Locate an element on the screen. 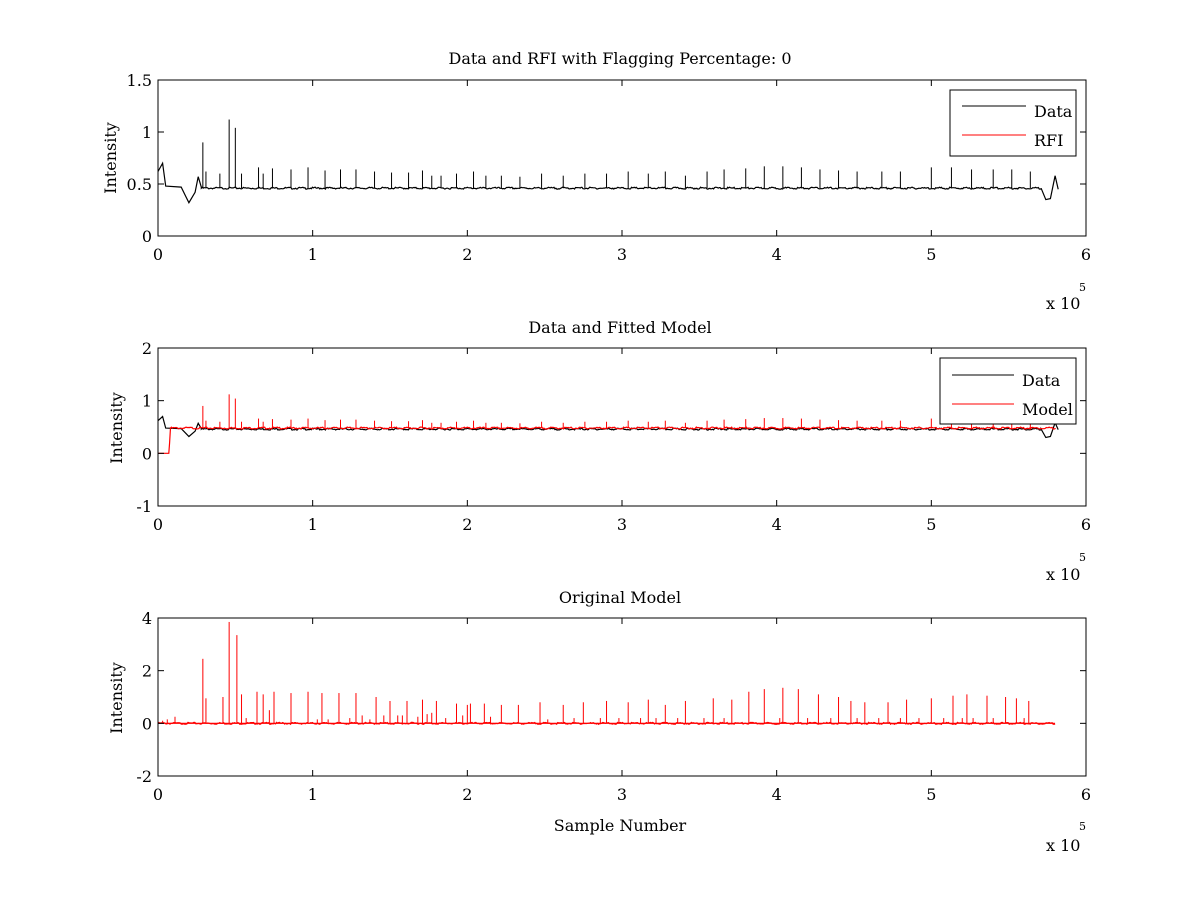 The height and width of the screenshot is (900, 1200). legend: Data RFI is located at coordinates (1013, 123).